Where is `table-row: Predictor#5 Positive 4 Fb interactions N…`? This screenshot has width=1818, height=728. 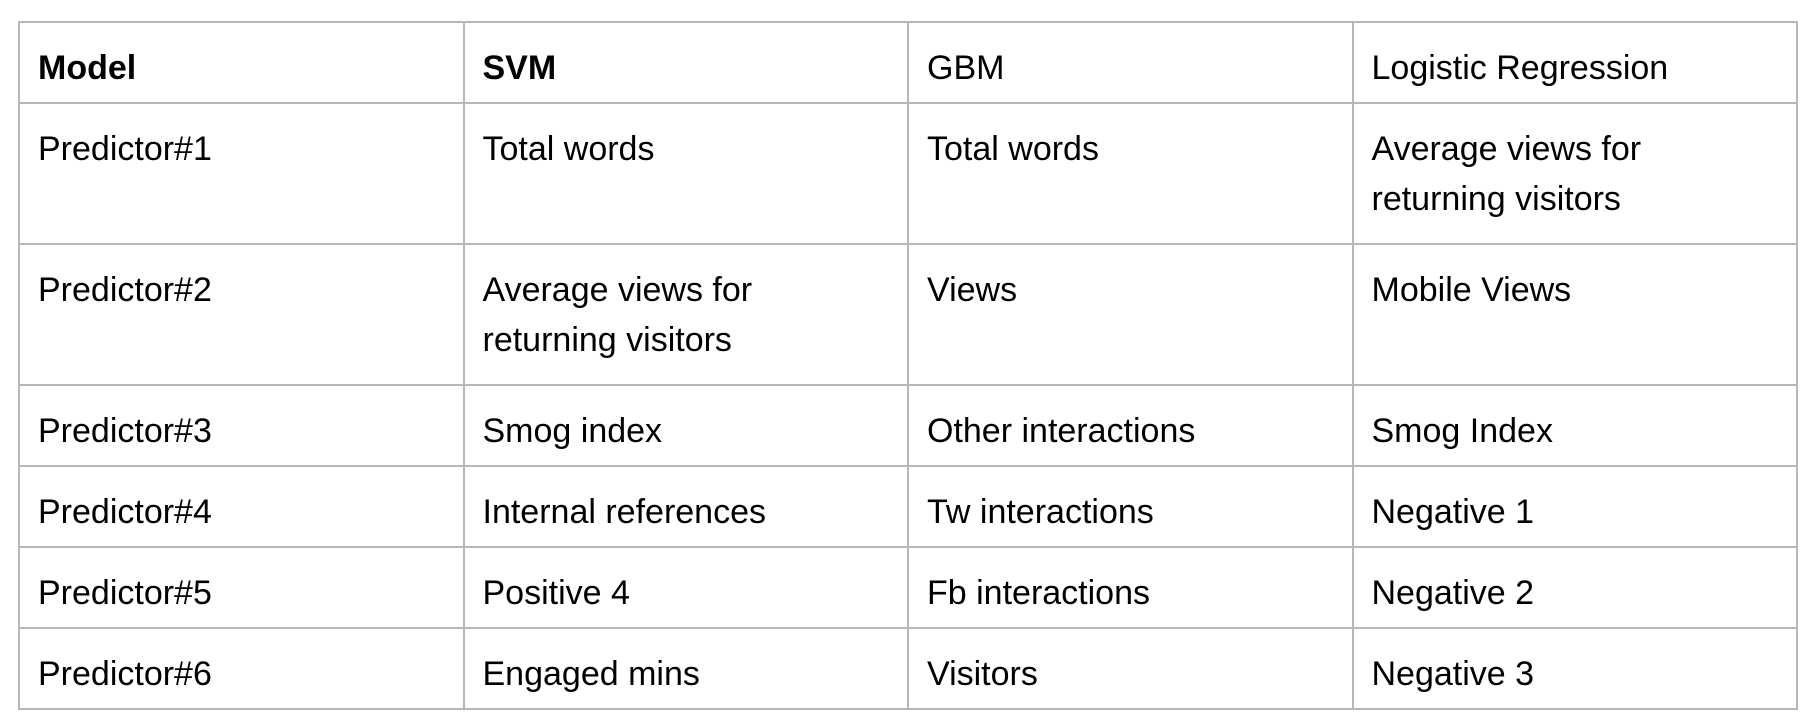 table-row: Predictor#5 Positive 4 Fb interactions N… is located at coordinates (908, 587).